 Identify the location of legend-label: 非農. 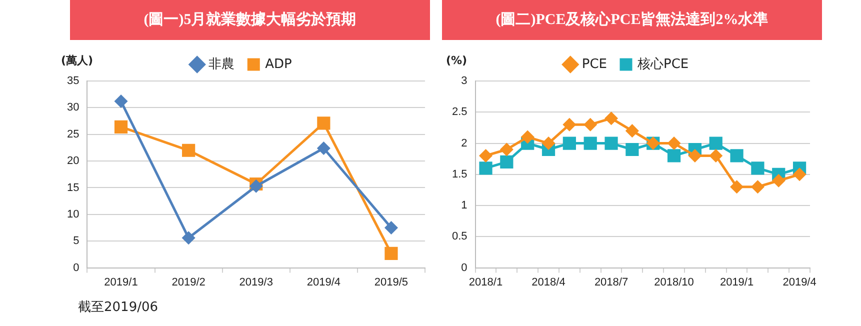
(221, 64).